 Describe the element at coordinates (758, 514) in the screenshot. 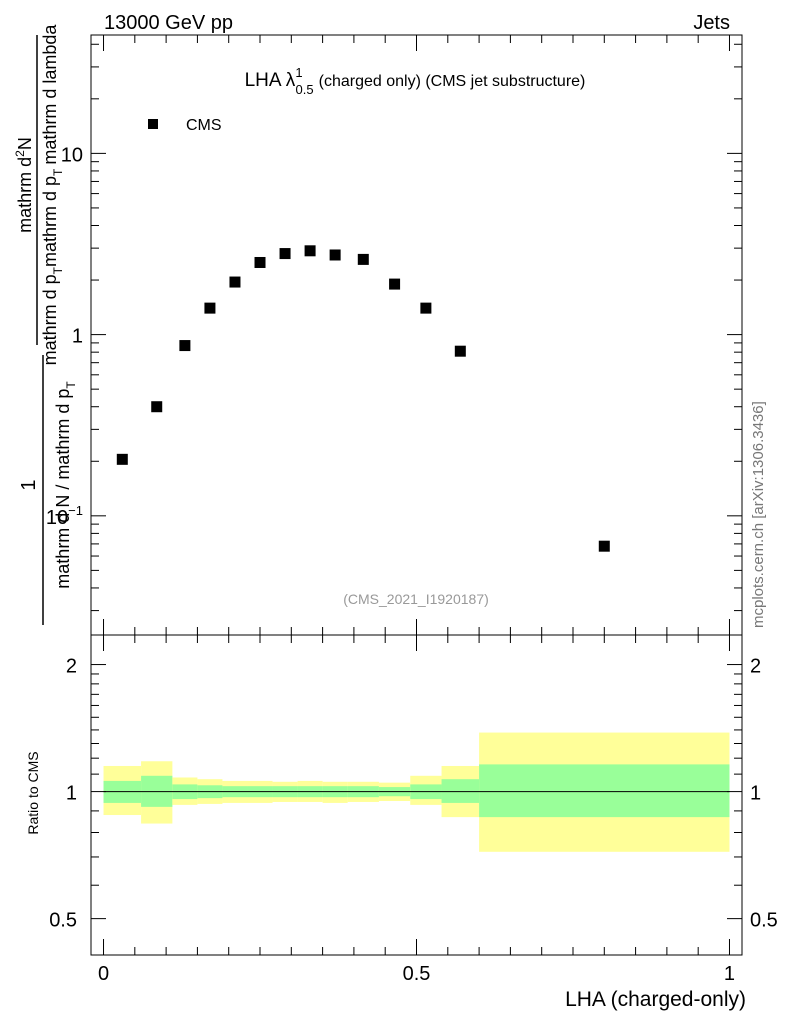

I see `mcplots-side-label: mcplots.cern.ch [arXiv:1306.3436]` at that location.